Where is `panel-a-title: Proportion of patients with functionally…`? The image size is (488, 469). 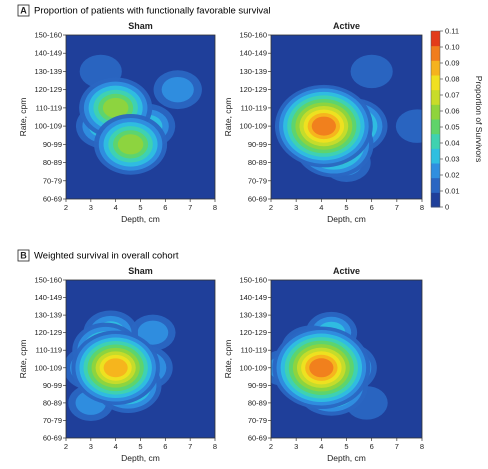
panel-a-title: Proportion of patients with functionally… is located at coordinates (152, 11).